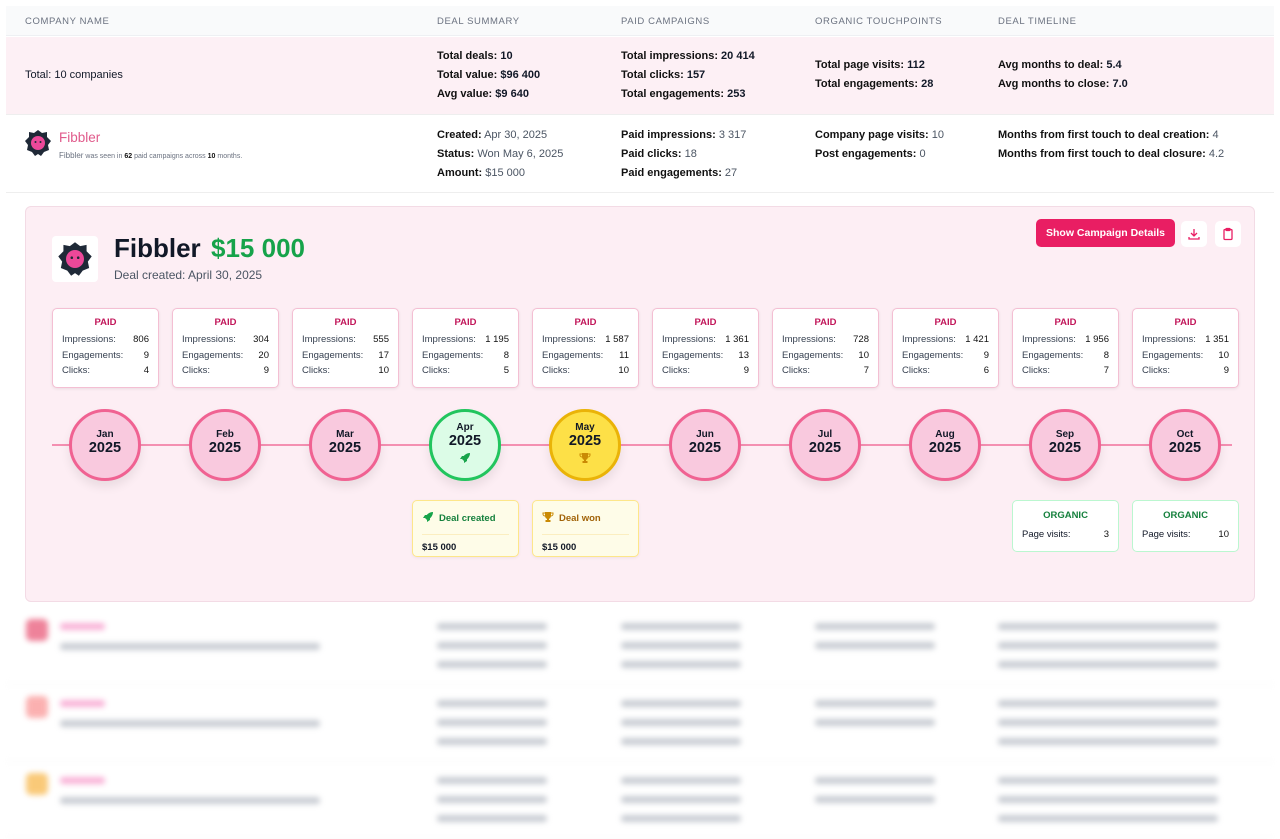  Describe the element at coordinates (825, 356) in the screenshot. I see `engagements-row: Engagements: 10` at that location.